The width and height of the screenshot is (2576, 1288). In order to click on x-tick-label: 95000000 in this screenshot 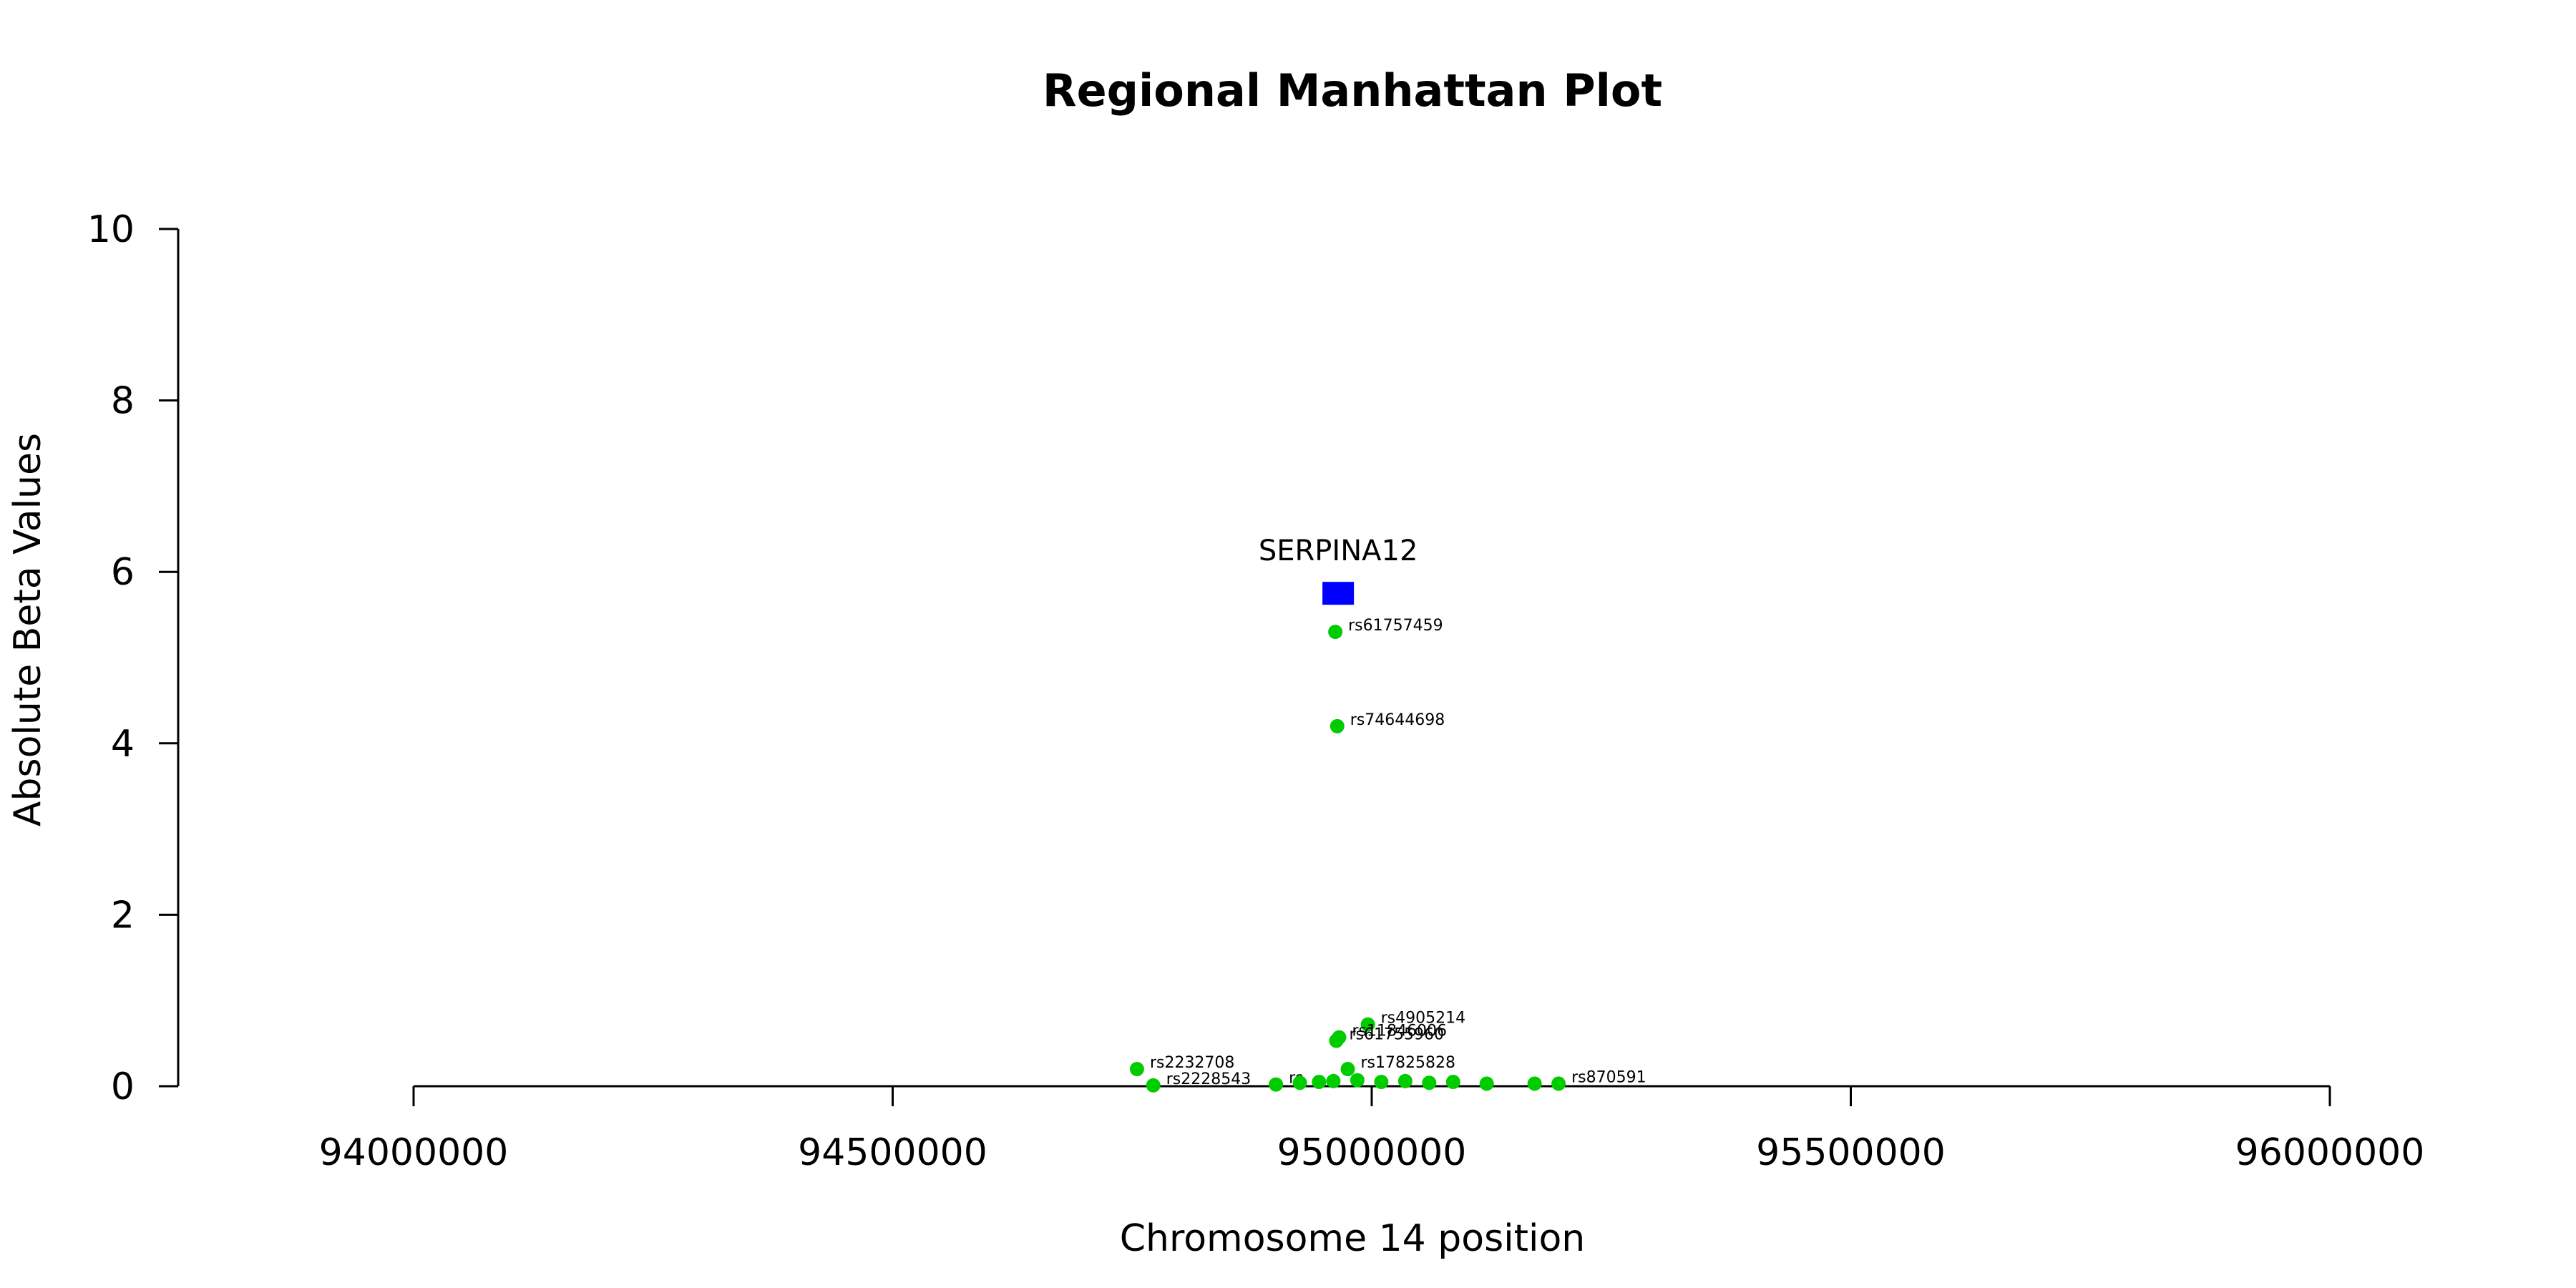, I will do `click(1372, 1152)`.